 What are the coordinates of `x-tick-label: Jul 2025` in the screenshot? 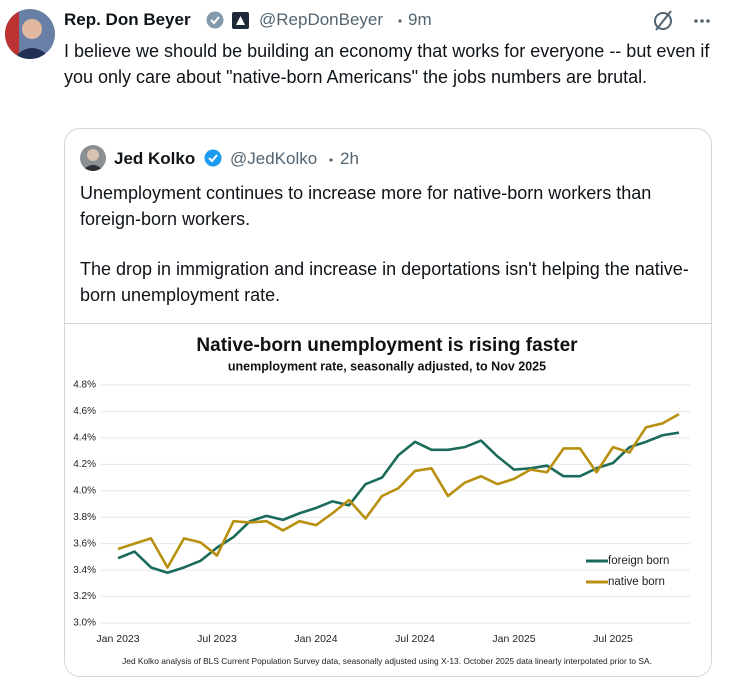 It's located at (613, 639).